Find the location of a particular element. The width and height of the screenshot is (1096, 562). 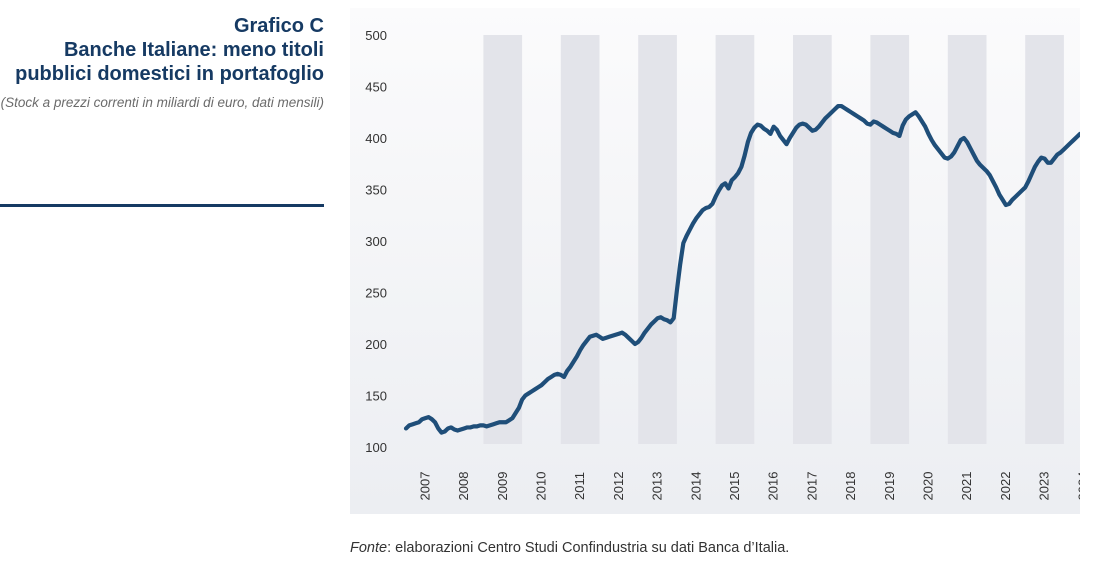

header-divider is located at coordinates (162, 205).